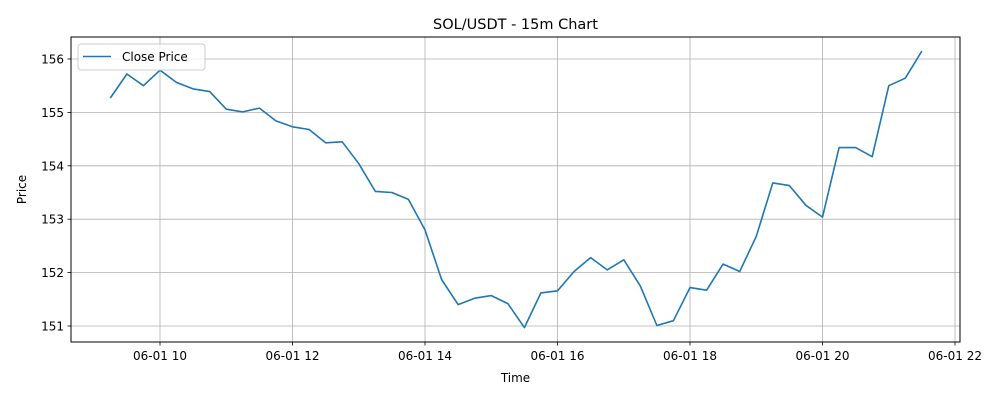  I want to click on y-tick-label: 153, so click(52, 220).